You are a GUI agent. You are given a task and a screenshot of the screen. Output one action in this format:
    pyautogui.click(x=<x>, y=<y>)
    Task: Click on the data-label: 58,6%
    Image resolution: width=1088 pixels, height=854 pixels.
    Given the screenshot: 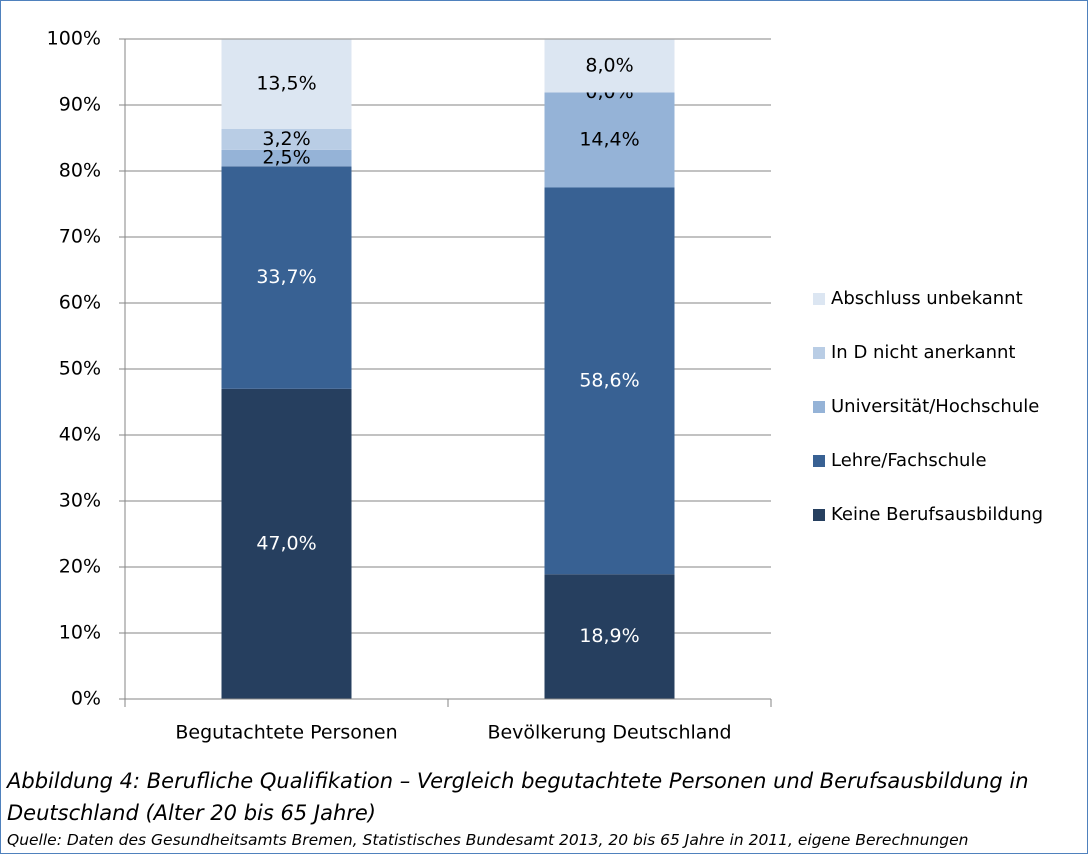 What is the action you would take?
    pyautogui.click(x=609, y=380)
    